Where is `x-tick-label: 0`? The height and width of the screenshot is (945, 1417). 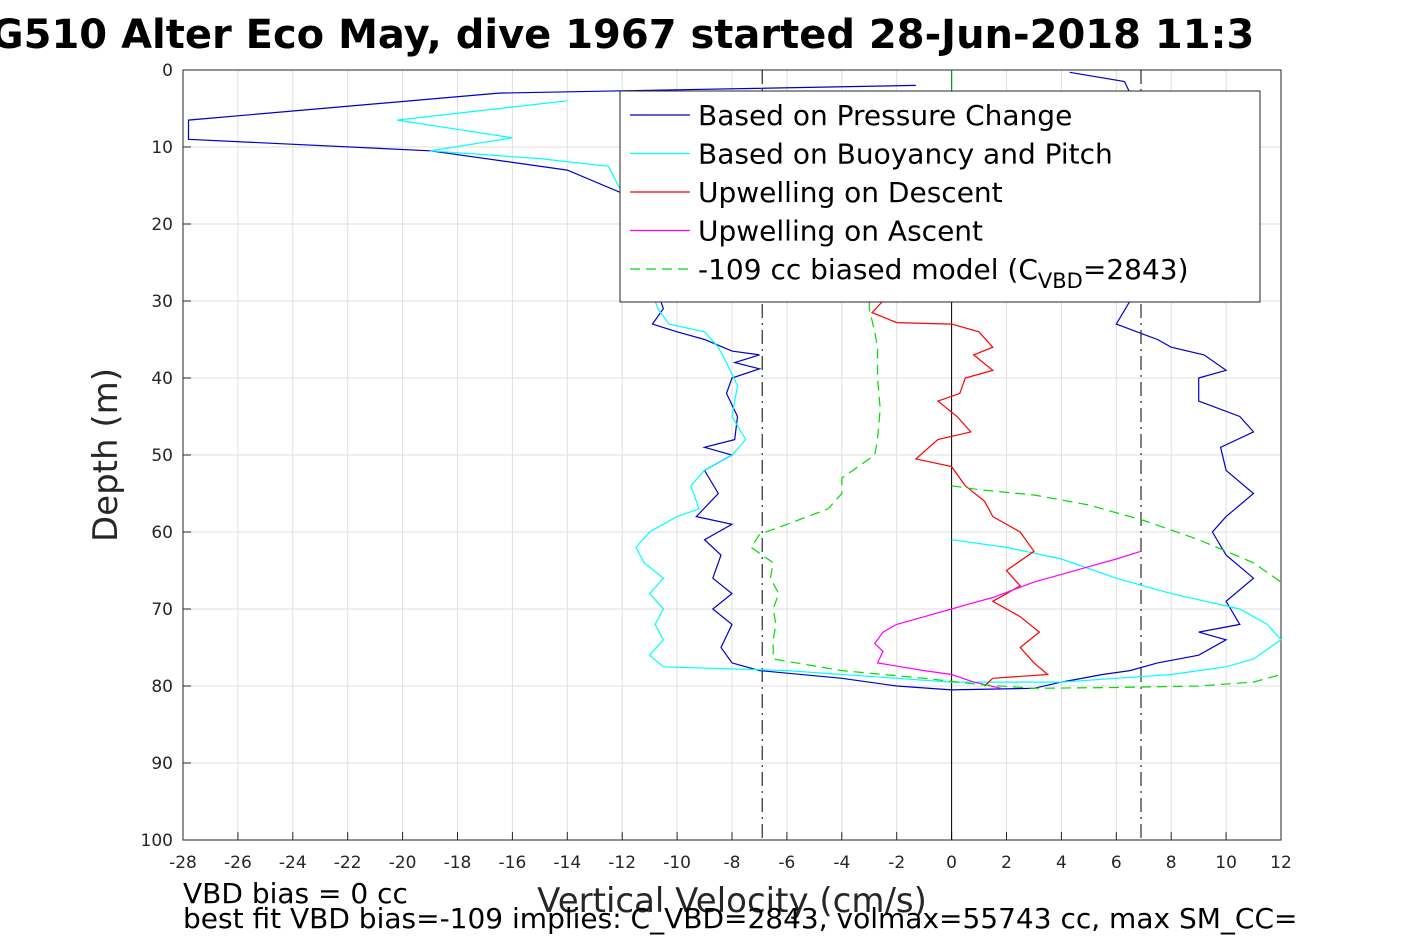 x-tick-label: 0 is located at coordinates (951, 863).